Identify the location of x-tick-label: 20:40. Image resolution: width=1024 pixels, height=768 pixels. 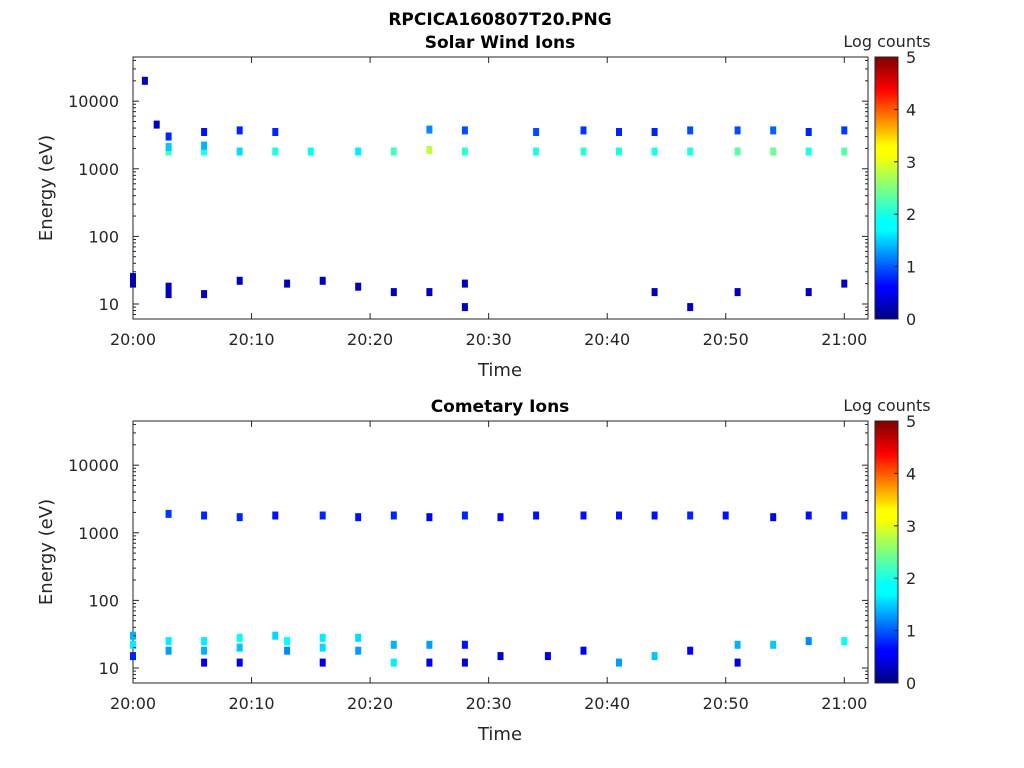
(607, 339).